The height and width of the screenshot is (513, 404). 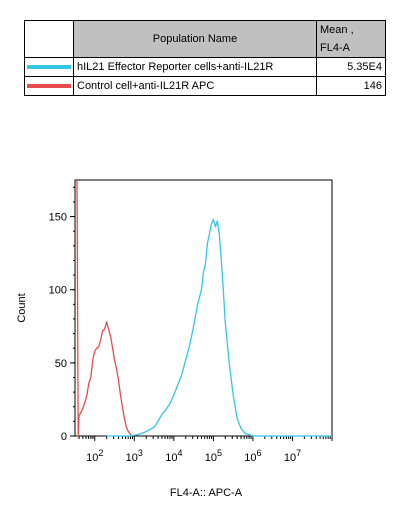 I want to click on y-axis-ticks: 0 50 100 150, so click(x=62, y=314).